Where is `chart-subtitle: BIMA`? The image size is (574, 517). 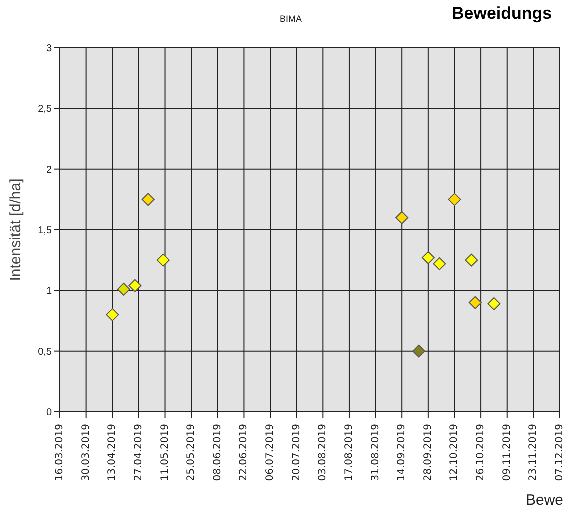 chart-subtitle: BIMA is located at coordinates (291, 19).